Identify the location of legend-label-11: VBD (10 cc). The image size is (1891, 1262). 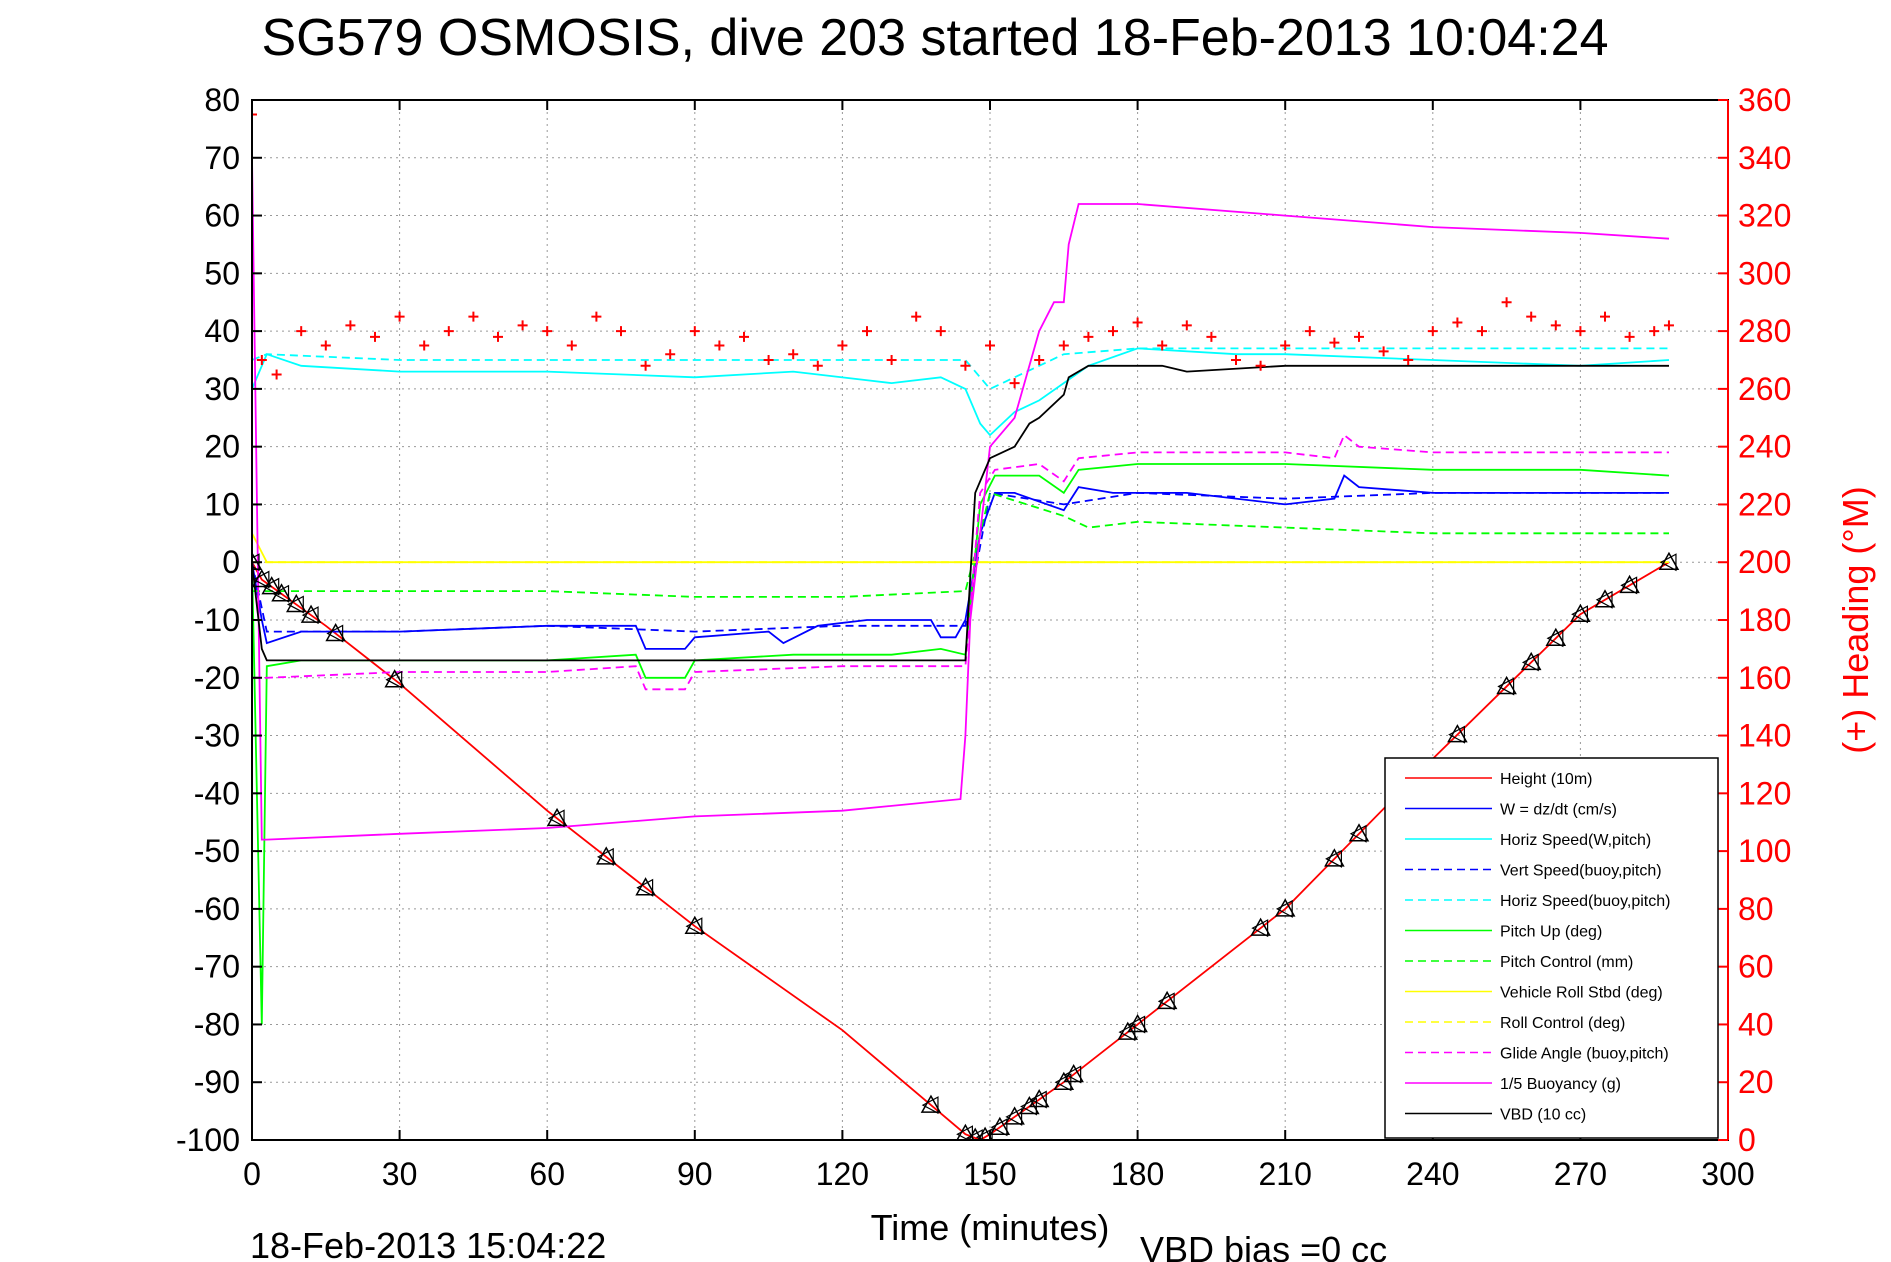
(1543, 1115).